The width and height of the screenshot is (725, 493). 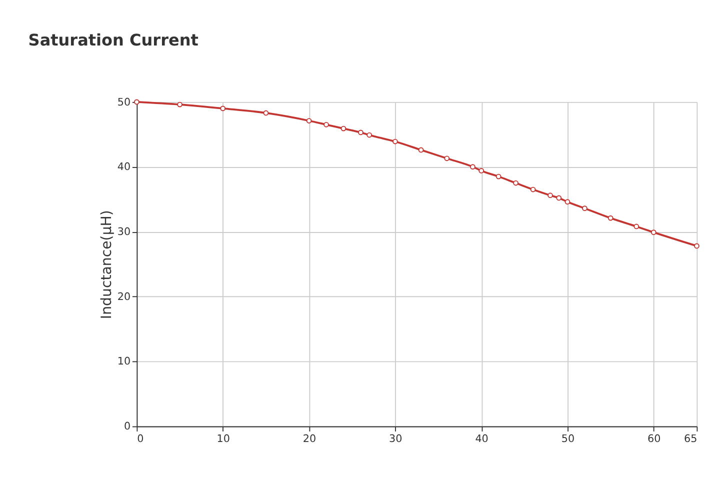 I want to click on y-axis-title: Inductance(μH), so click(x=106, y=265).